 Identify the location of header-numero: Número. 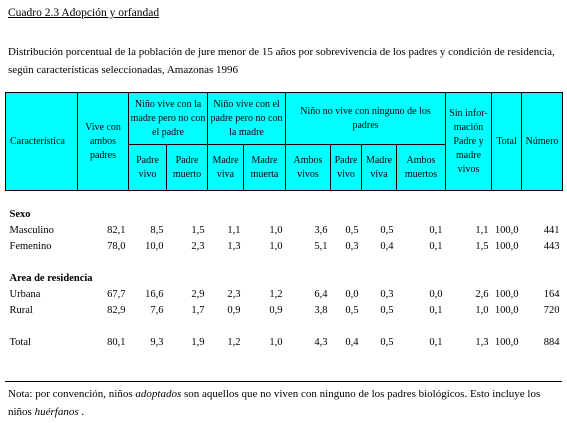
(542, 141).